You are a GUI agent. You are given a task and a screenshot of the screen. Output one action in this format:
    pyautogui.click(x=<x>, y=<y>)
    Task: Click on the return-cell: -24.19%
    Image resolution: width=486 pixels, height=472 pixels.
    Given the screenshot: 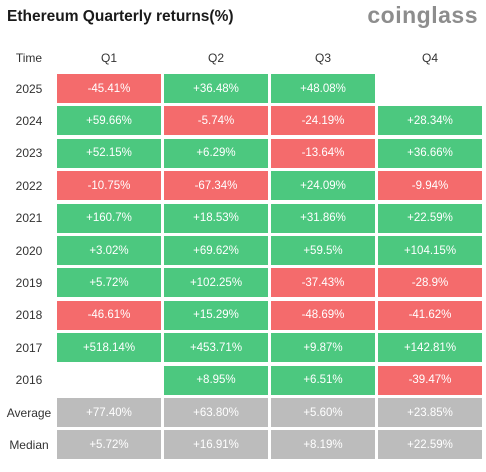 What is the action you would take?
    pyautogui.click(x=323, y=121)
    